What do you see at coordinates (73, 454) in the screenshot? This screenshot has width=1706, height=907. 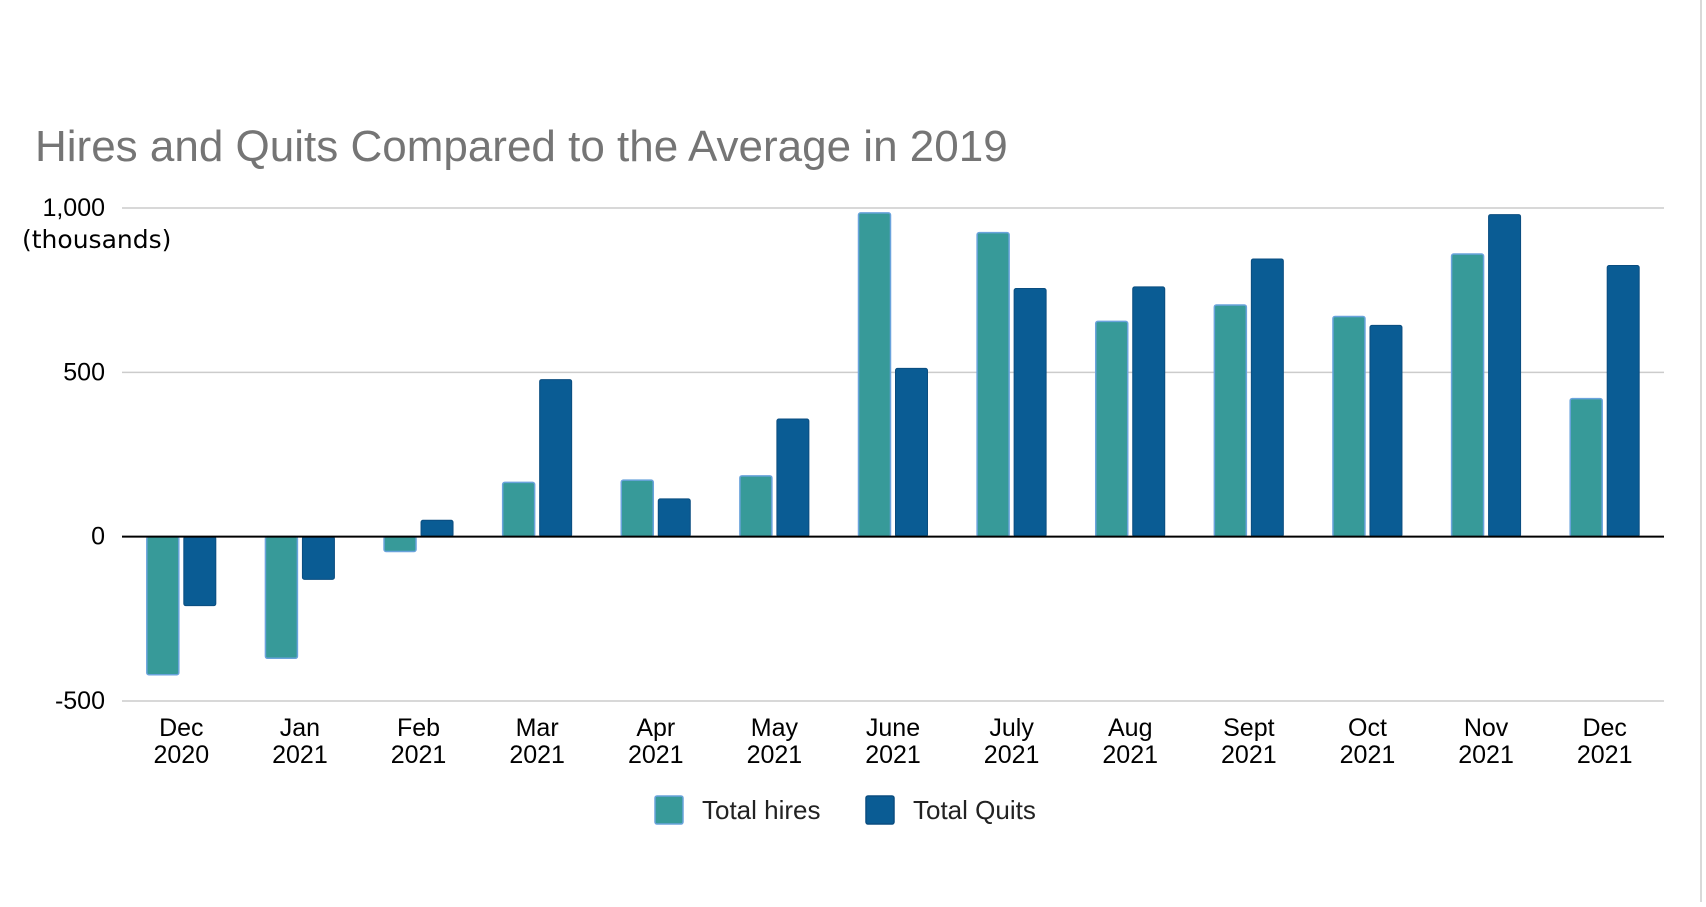 I see `y-axis-ticks: 1,000 500 0 -500` at bounding box center [73, 454].